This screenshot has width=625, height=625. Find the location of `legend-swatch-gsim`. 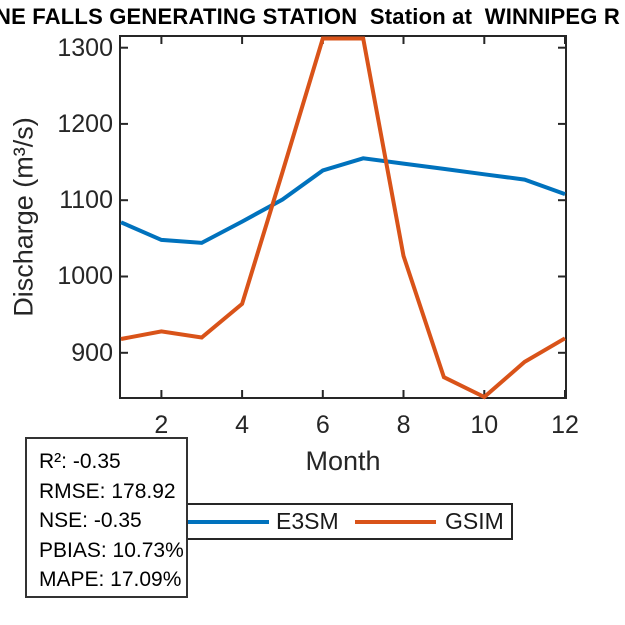

legend-swatch-gsim is located at coordinates (395, 522).